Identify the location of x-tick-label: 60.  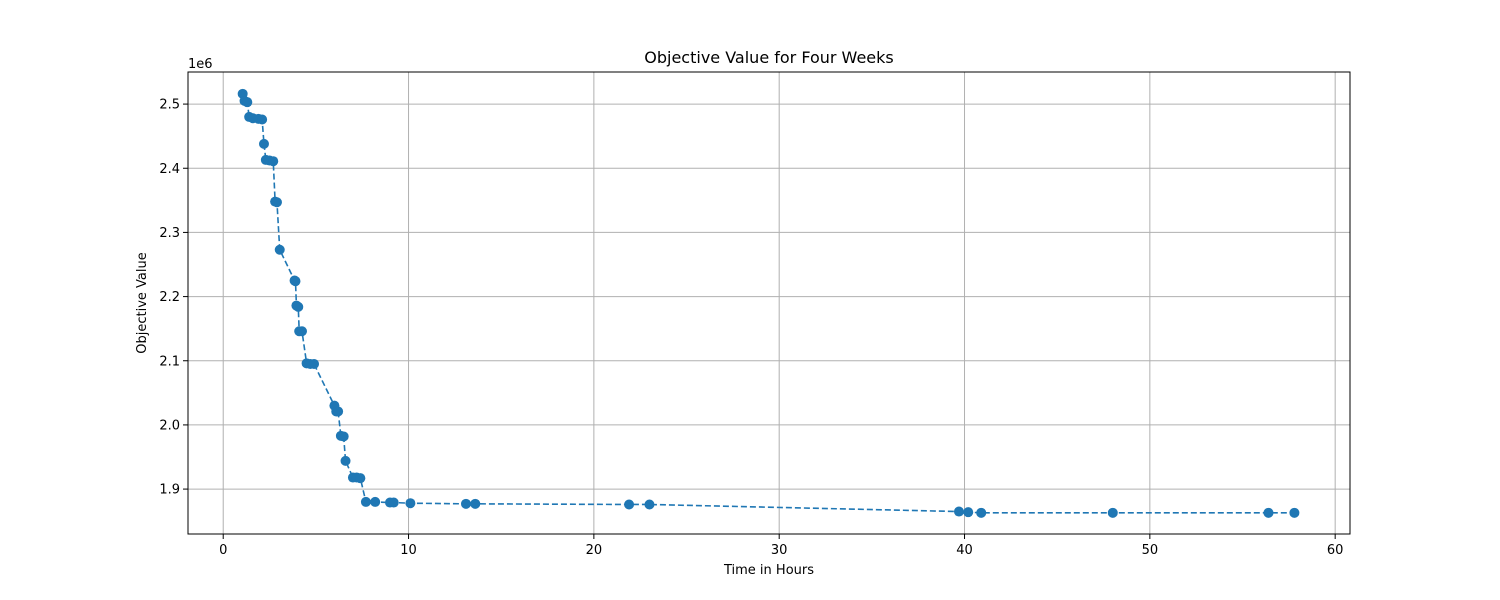
(1335, 550).